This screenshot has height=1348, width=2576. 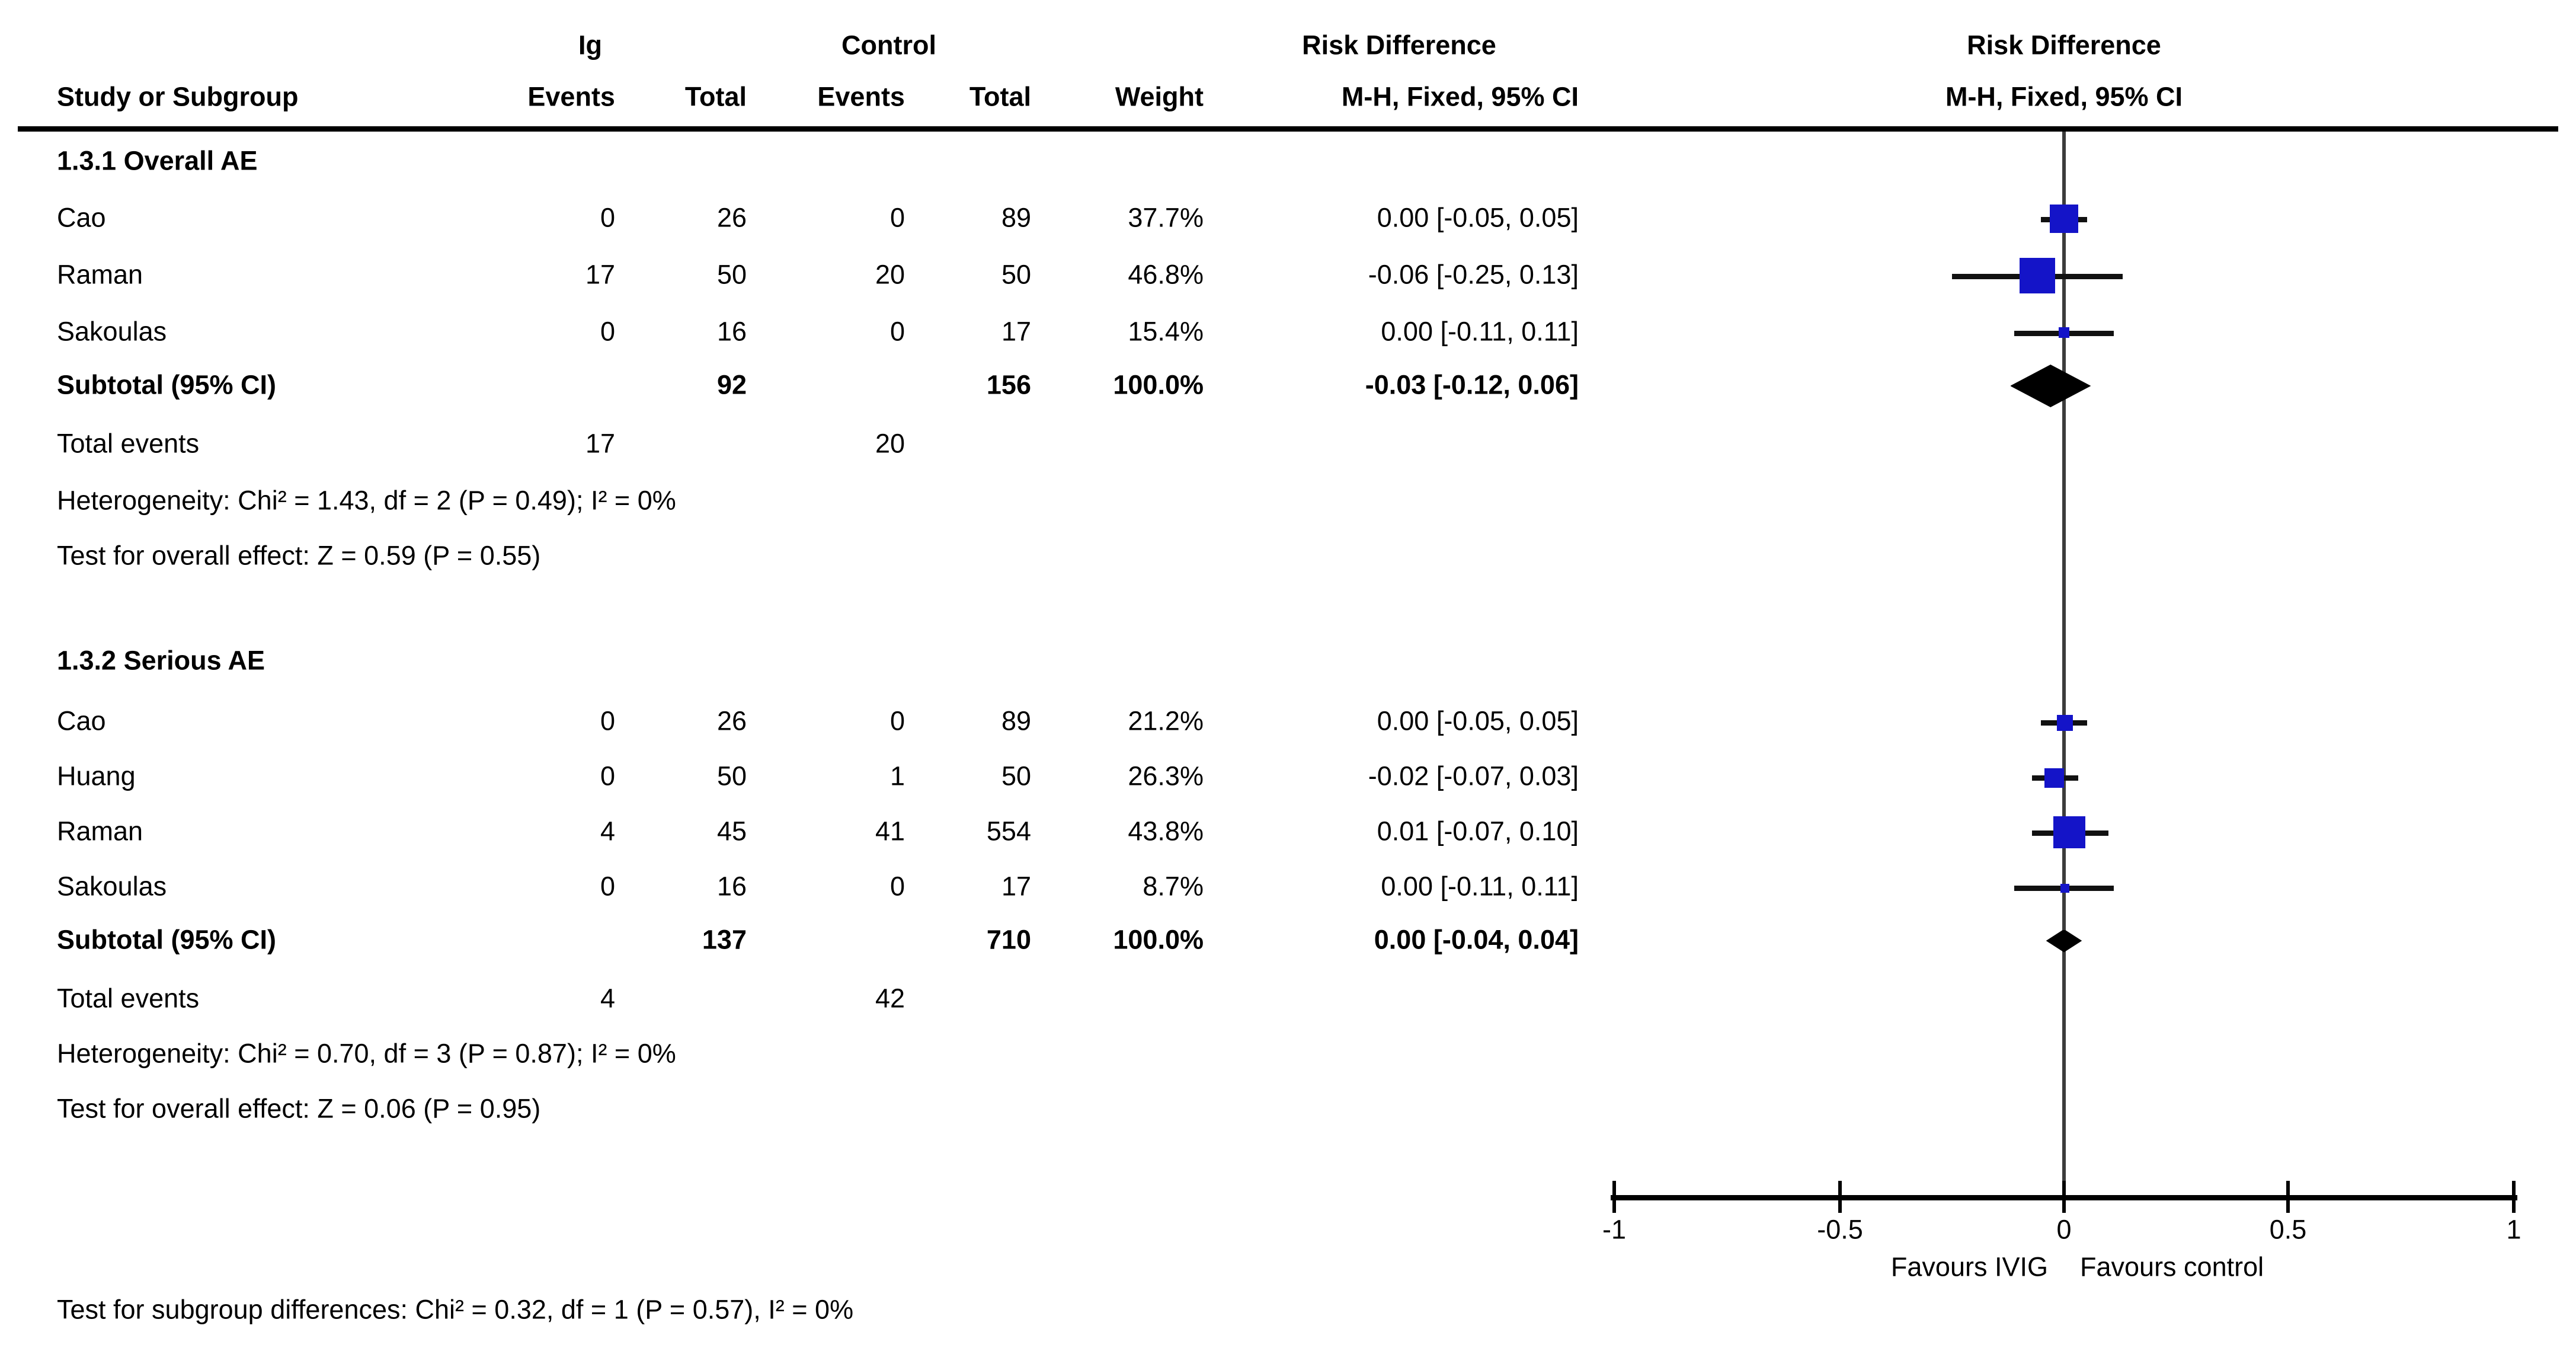 I want to click on favours-left-label: Favours IVIG, so click(x=1969, y=1268).